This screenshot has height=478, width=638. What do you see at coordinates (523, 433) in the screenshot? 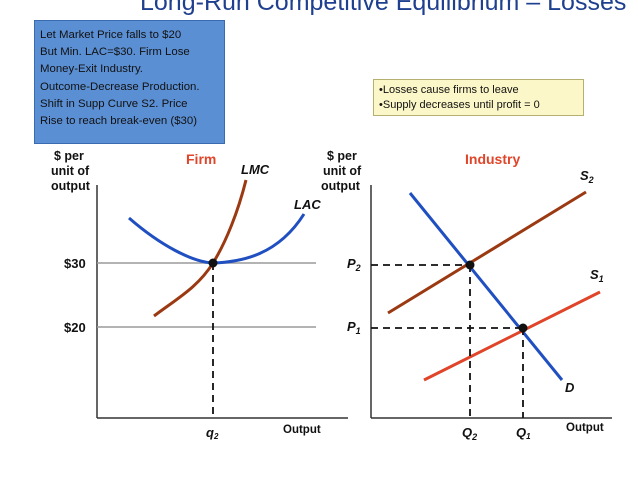
I see `q1-industry-label: Q1` at bounding box center [523, 433].